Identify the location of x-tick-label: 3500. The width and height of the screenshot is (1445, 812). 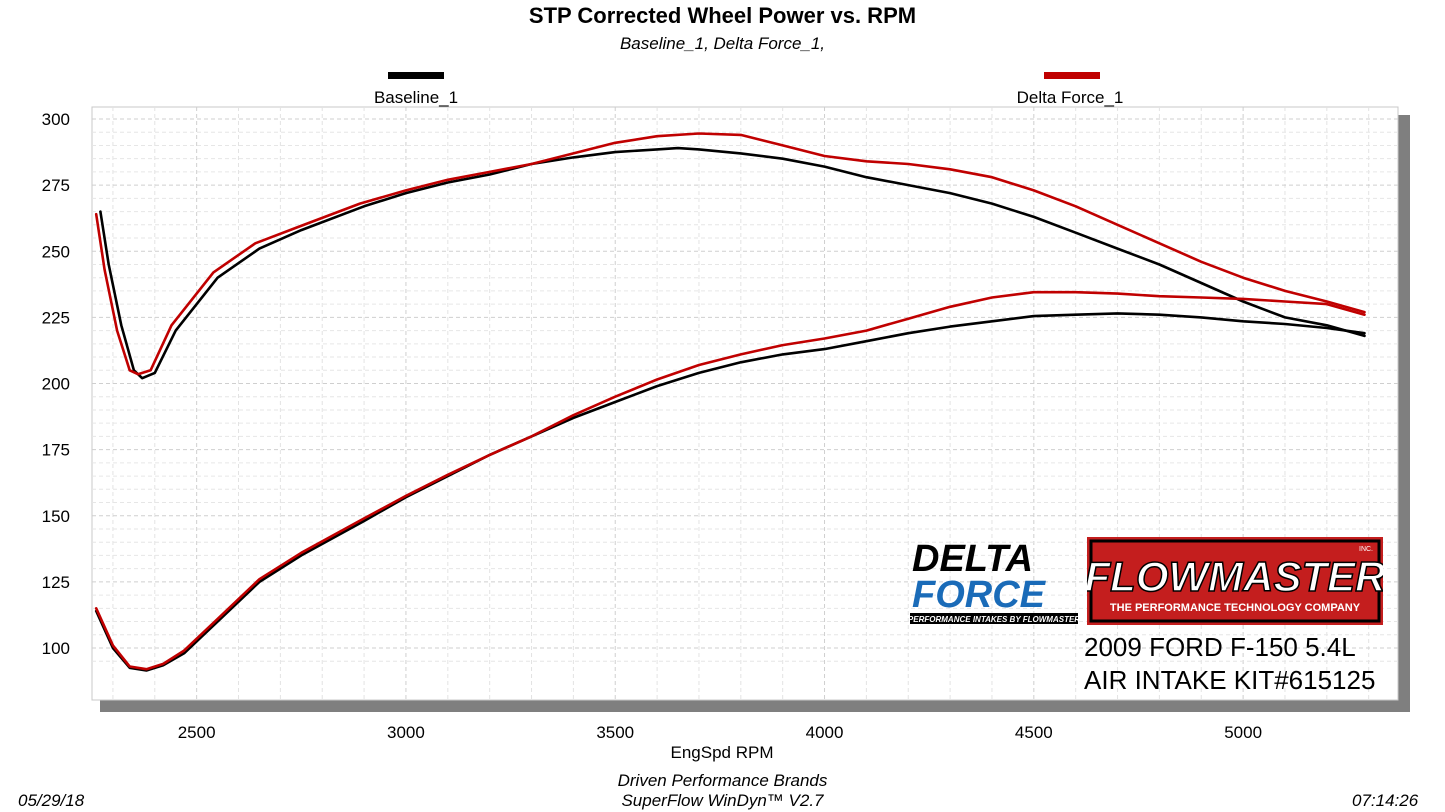
(615, 732).